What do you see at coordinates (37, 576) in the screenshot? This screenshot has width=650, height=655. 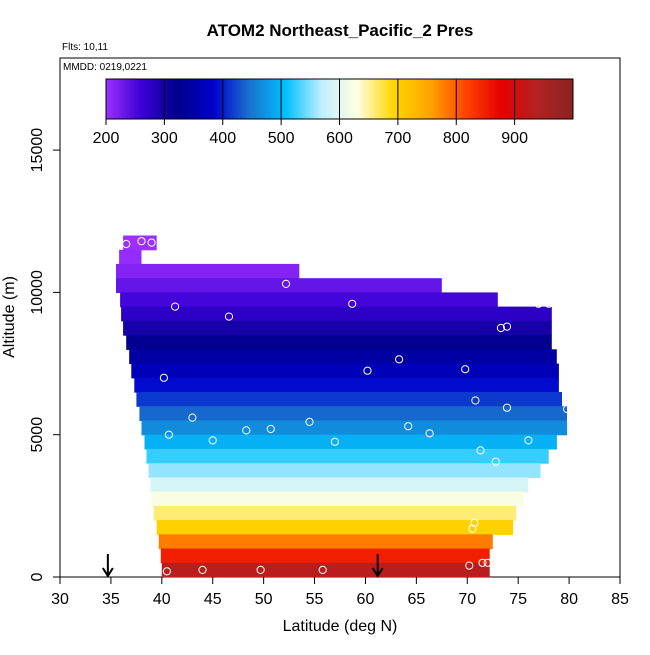 I see `y-tick-label-0: 0` at bounding box center [37, 576].